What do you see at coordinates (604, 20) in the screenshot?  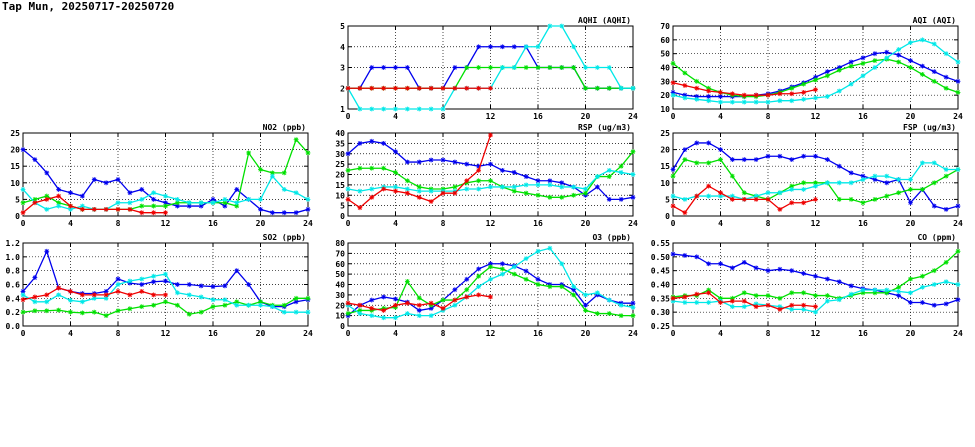 I see `chart-title: AQHI (AQHI)` at bounding box center [604, 20].